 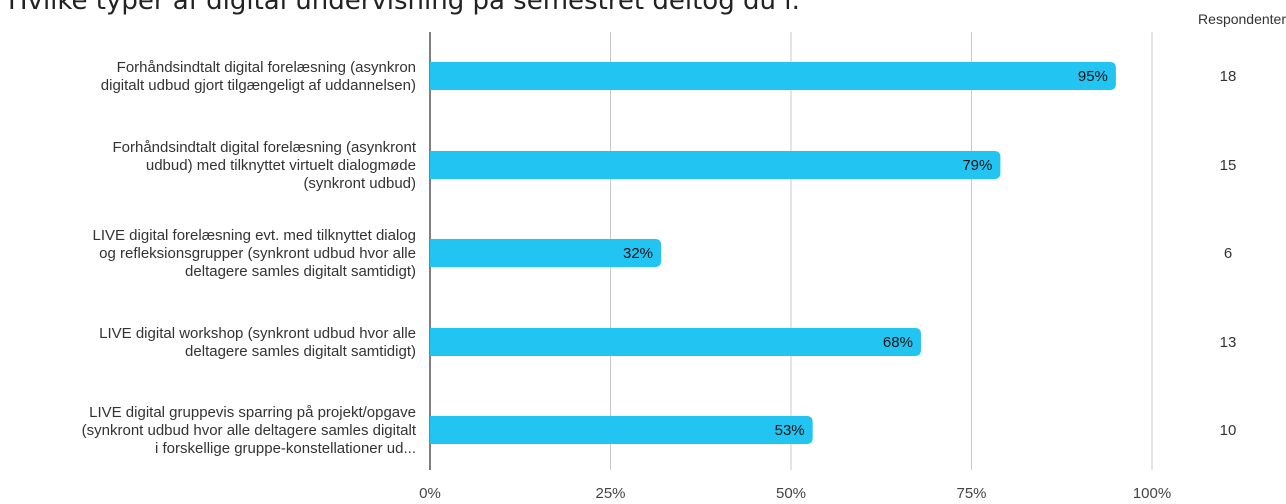 What do you see at coordinates (1093, 76) in the screenshot?
I see `bar-value-label: 95%` at bounding box center [1093, 76].